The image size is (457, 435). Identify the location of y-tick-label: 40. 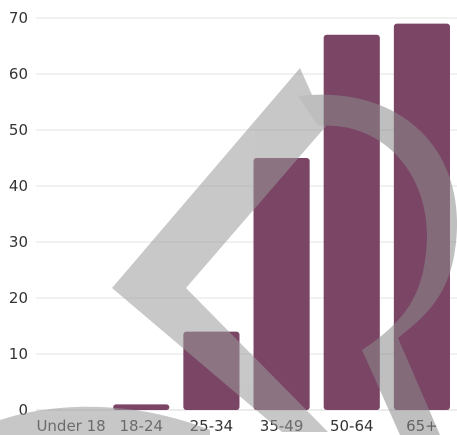
(18, 186).